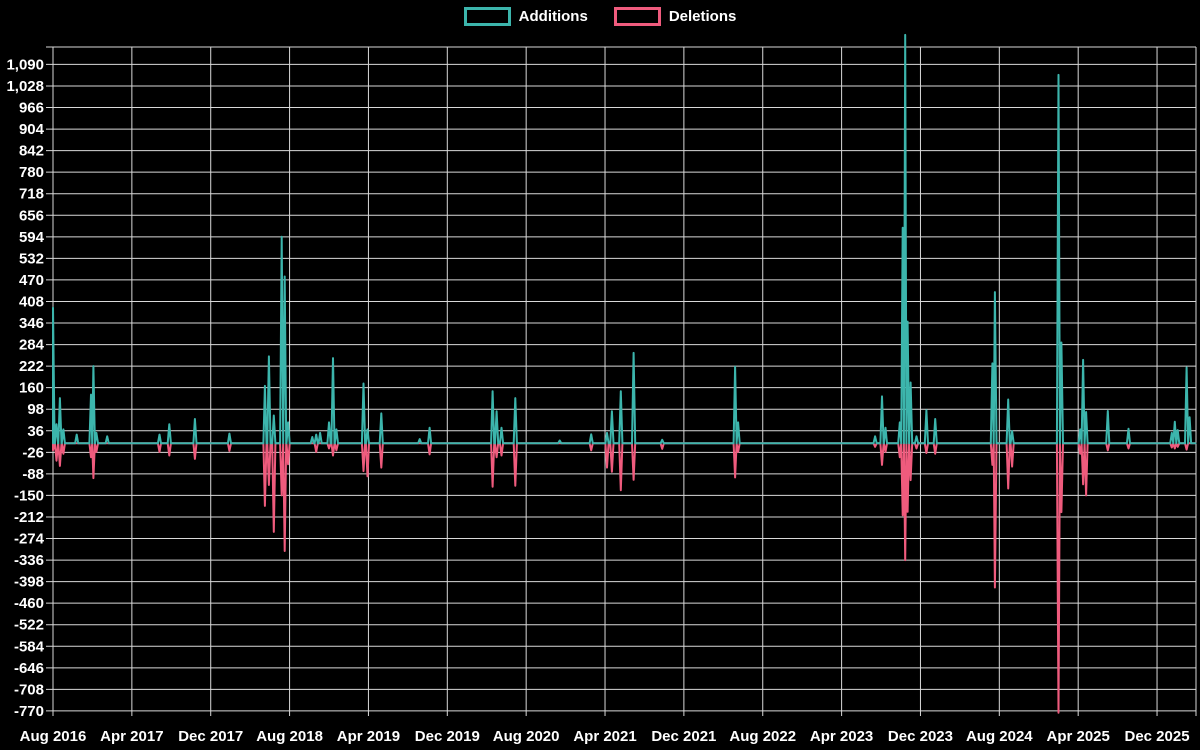 The image size is (1200, 750). I want to click on y-tick-label: -336, so click(29, 560).